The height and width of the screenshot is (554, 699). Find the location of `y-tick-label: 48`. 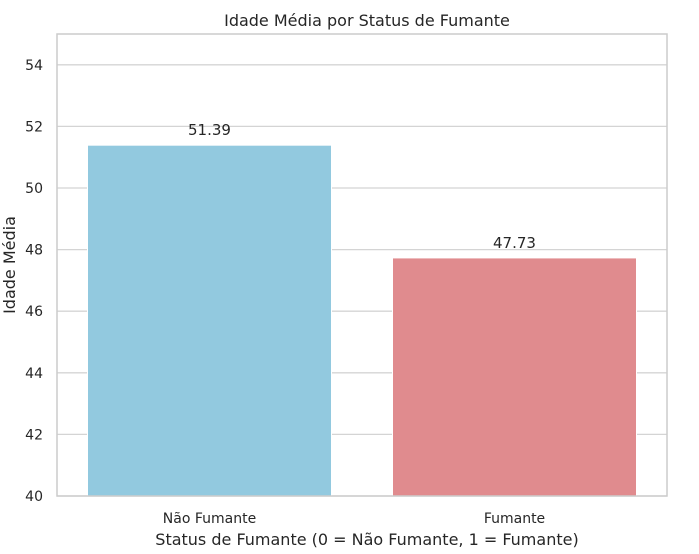

y-tick-label: 48 is located at coordinates (34, 251).